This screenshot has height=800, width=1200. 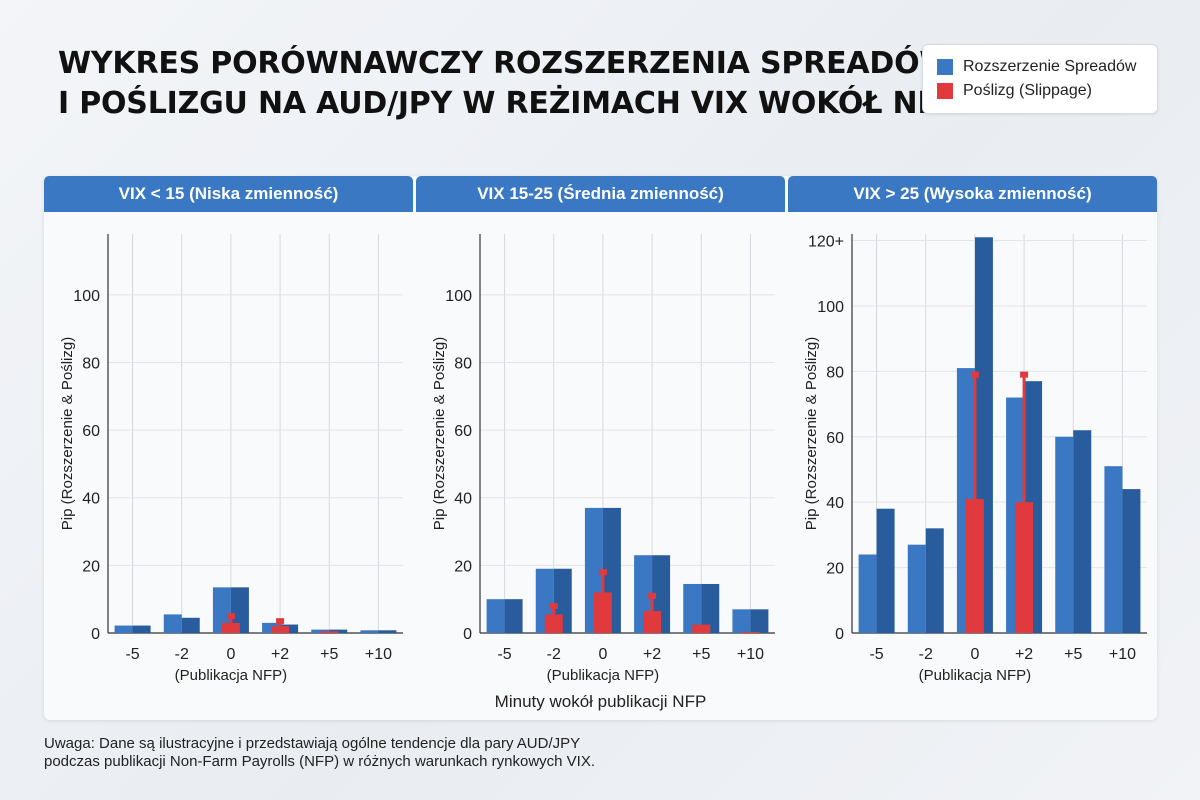 I want to click on legend: Rozszerzenie Spreadów Poślizg (Slippage), so click(x=1040, y=79).